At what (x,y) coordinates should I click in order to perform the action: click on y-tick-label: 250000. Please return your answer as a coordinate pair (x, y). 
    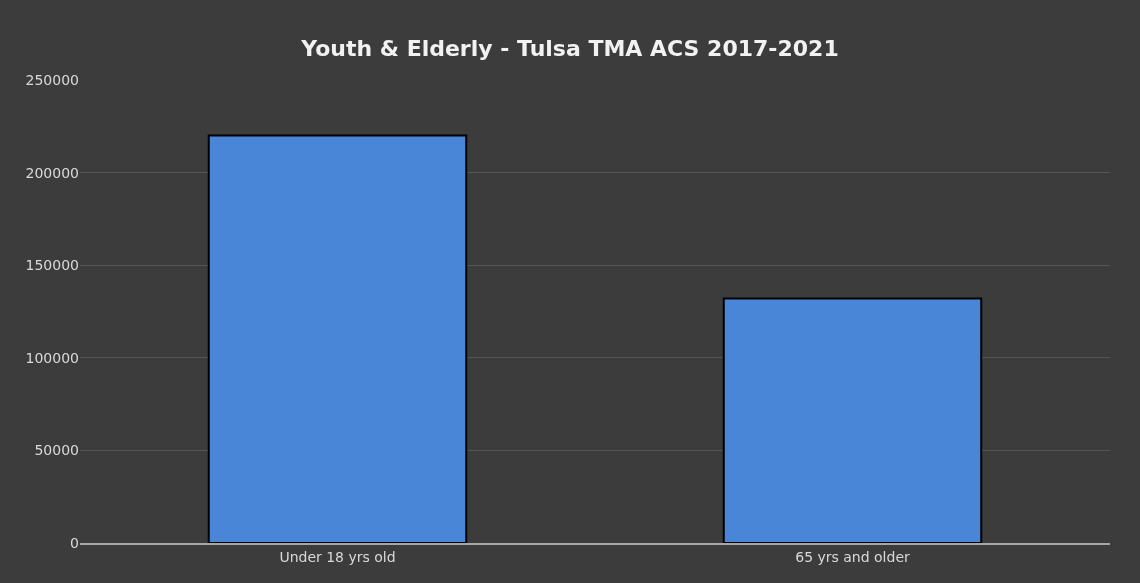
    Looking at the image, I should click on (52, 79).